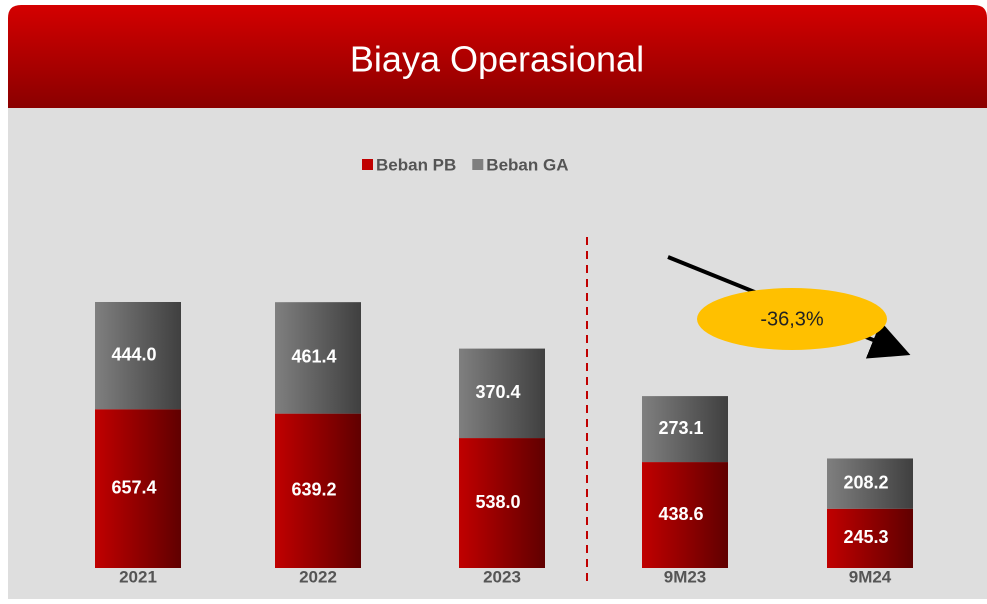 This screenshot has height=604, width=987. What do you see at coordinates (313, 357) in the screenshot?
I see `value-label: 461.4` at bounding box center [313, 357].